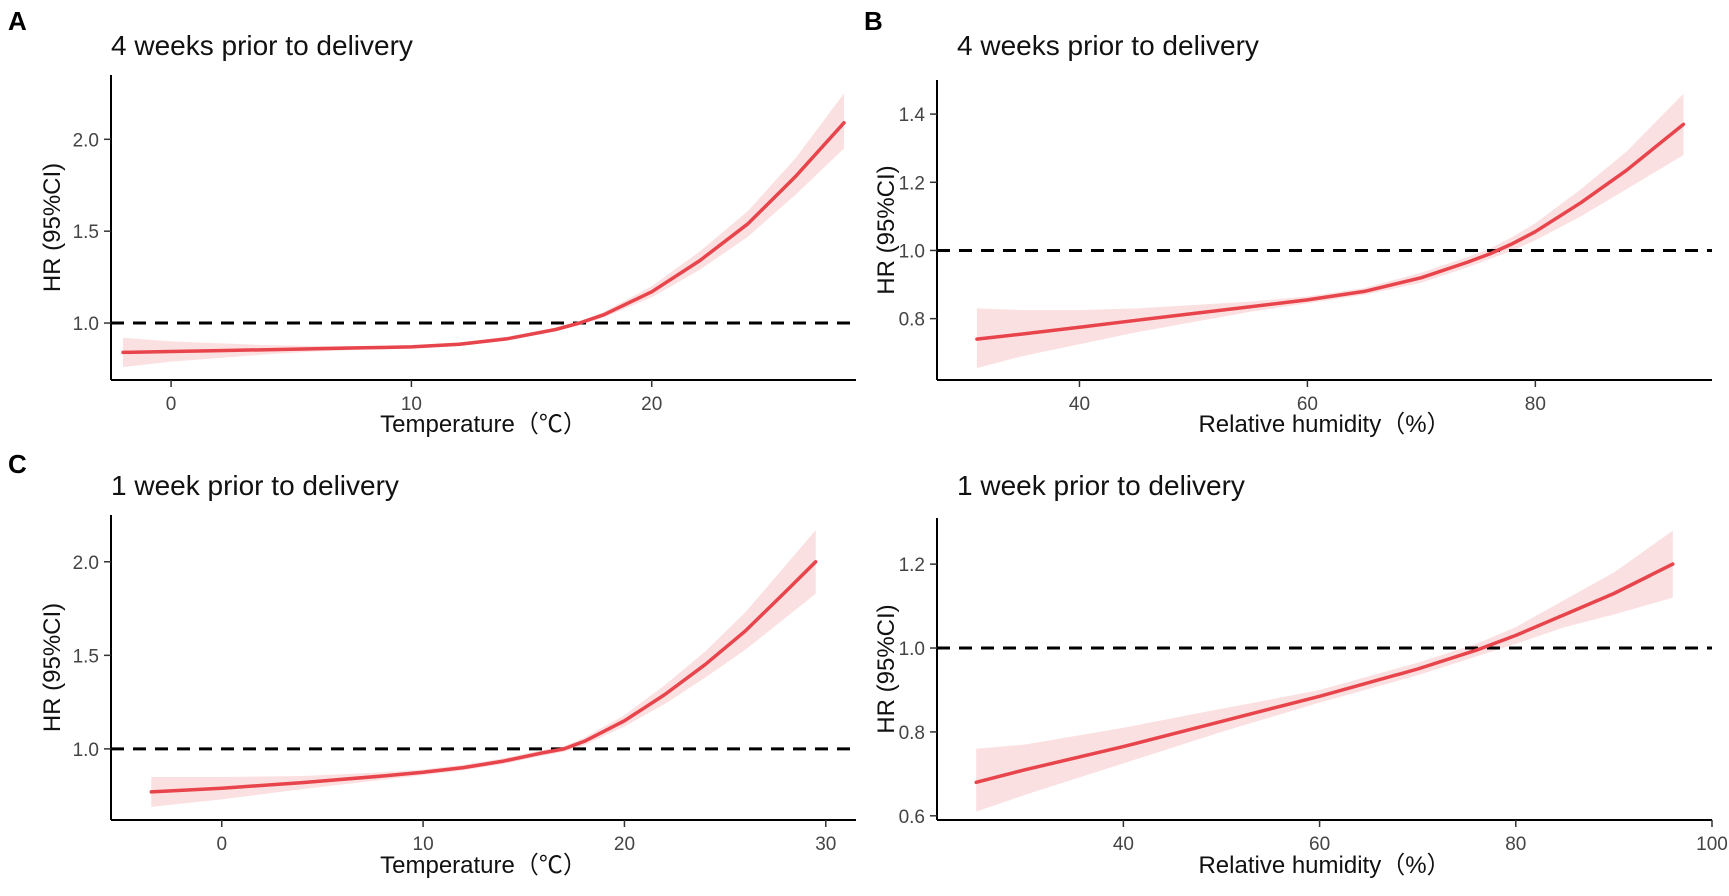  I want to click on panel-letter: C, so click(17, 464).